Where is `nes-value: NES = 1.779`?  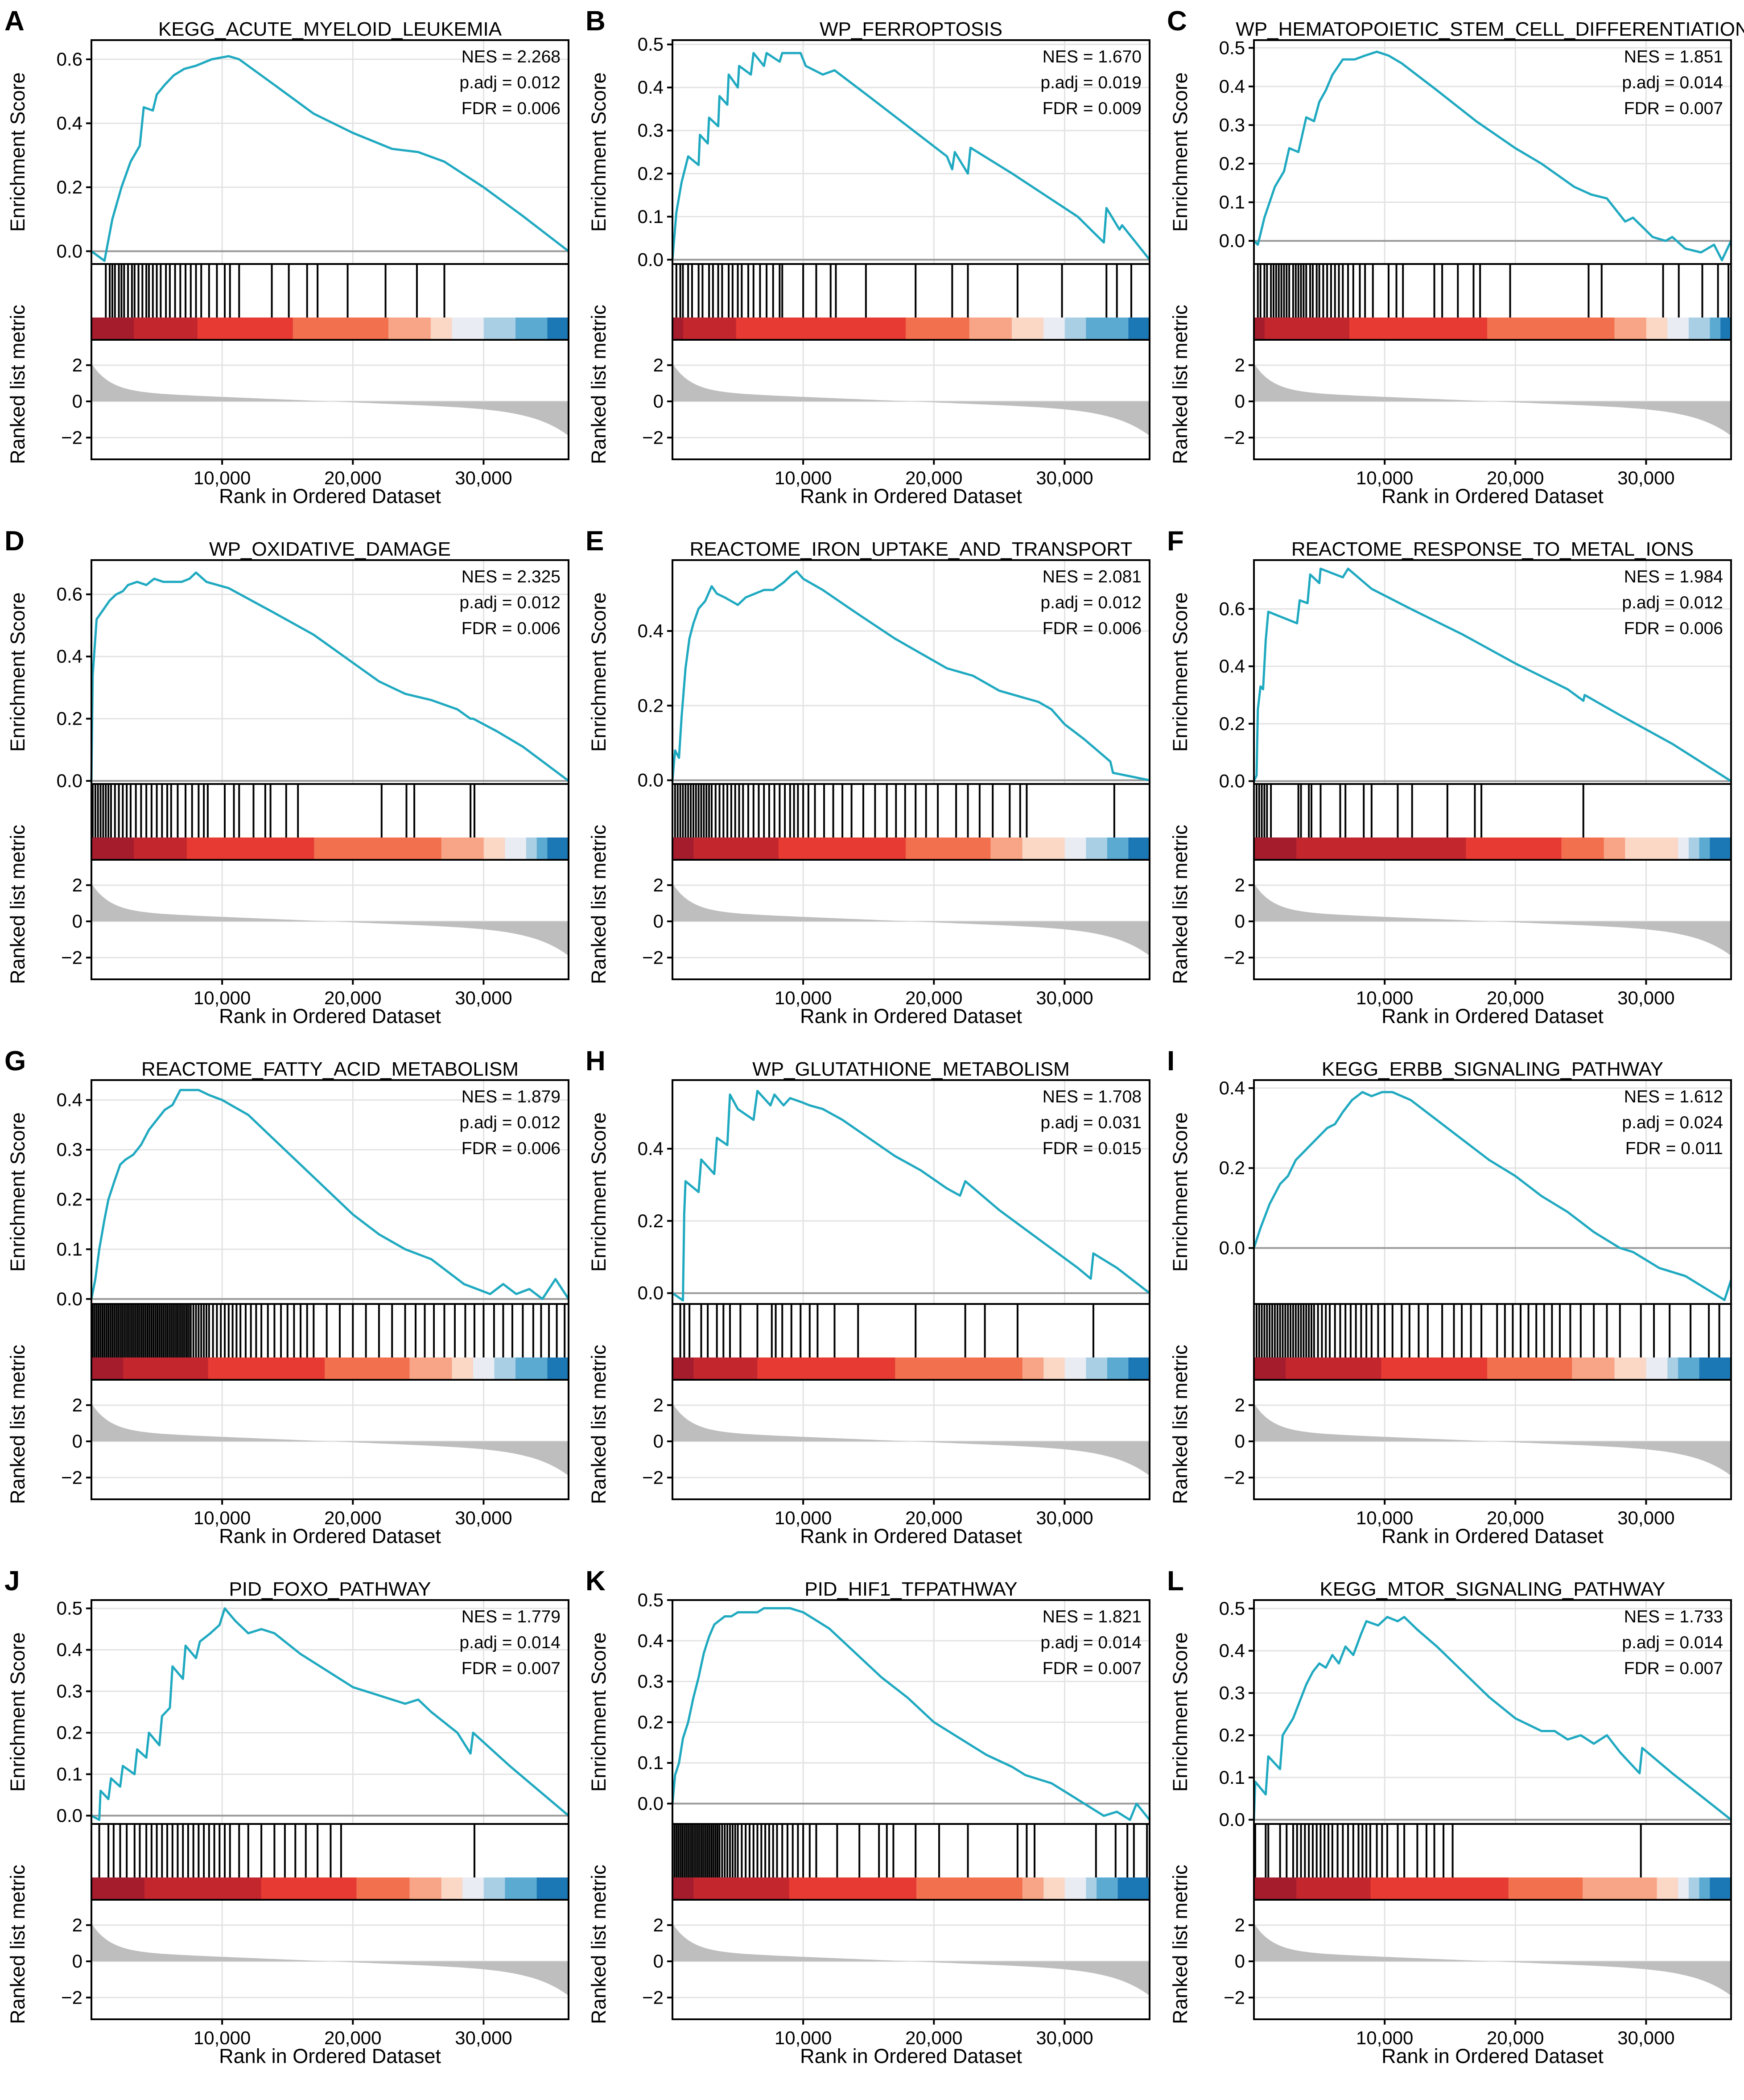 nes-value: NES = 1.779 is located at coordinates (511, 1617).